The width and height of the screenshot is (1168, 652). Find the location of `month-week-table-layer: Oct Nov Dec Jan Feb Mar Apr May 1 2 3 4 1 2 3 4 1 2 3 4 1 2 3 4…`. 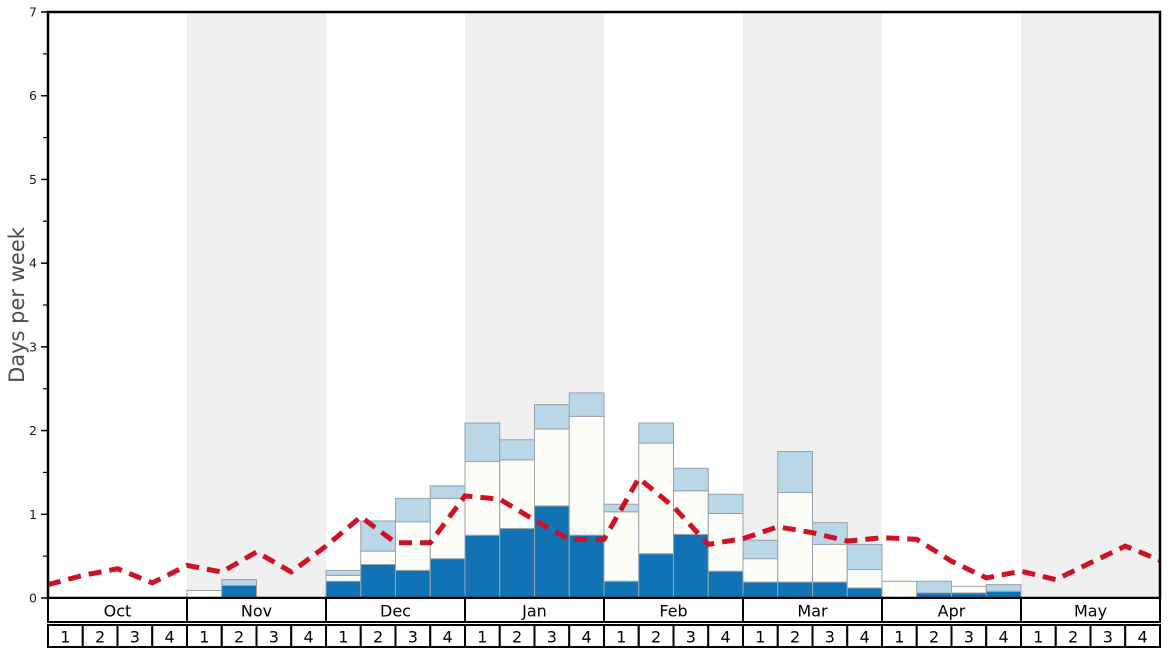

month-week-table-layer: Oct Nov Dec Jan Feb Mar Apr May 1 2 3 4 1 2 3 4 1 2 3 4 1 2 3 4… is located at coordinates (604, 622).